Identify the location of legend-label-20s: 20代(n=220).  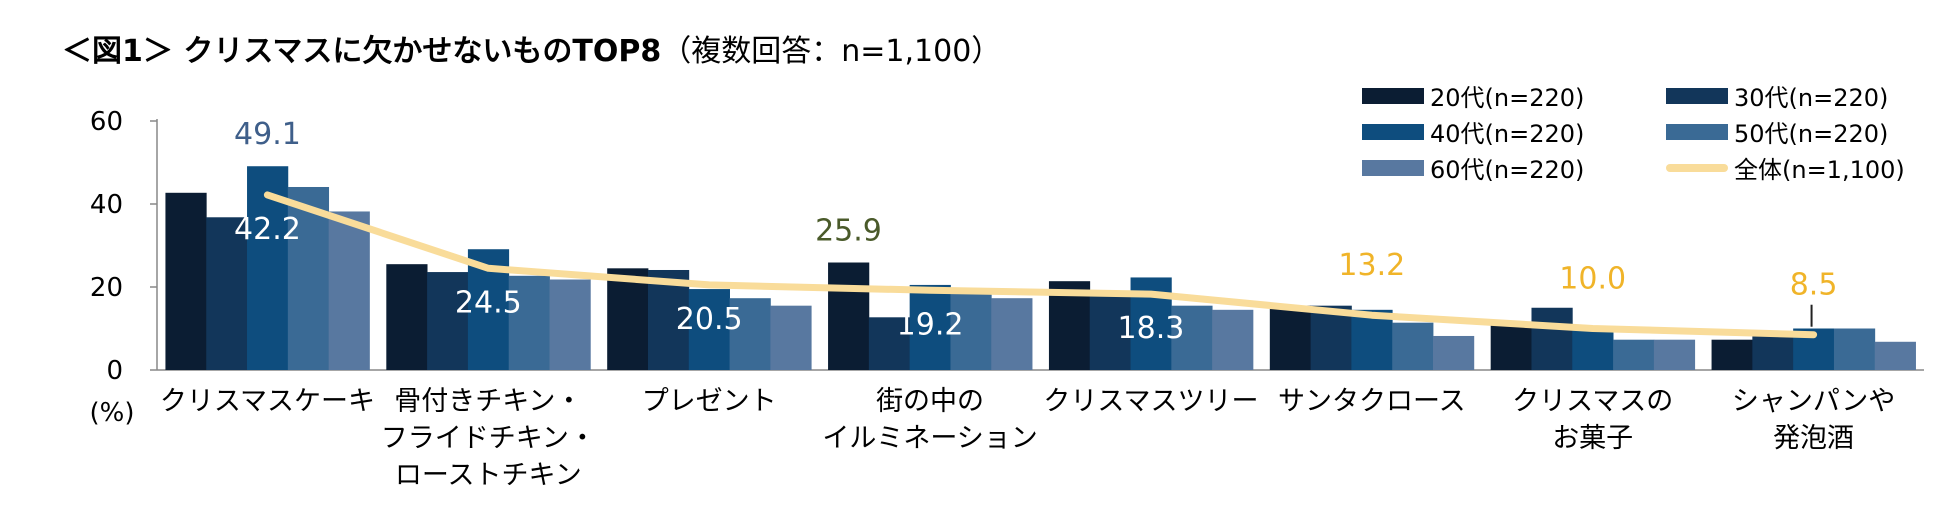
(1507, 98).